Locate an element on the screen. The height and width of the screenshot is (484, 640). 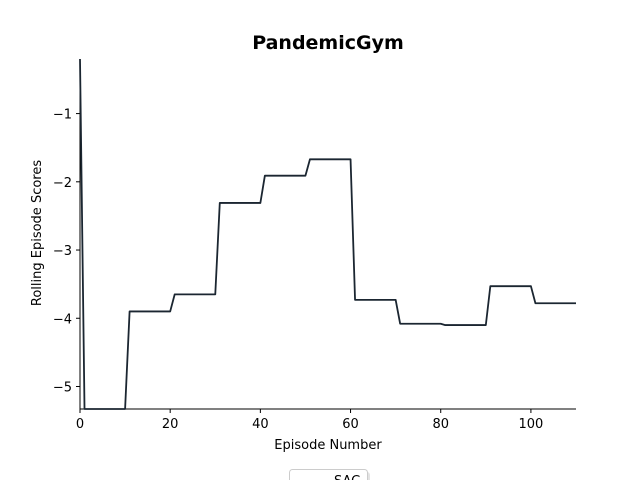
chart-title: PandemicGym is located at coordinates (328, 43).